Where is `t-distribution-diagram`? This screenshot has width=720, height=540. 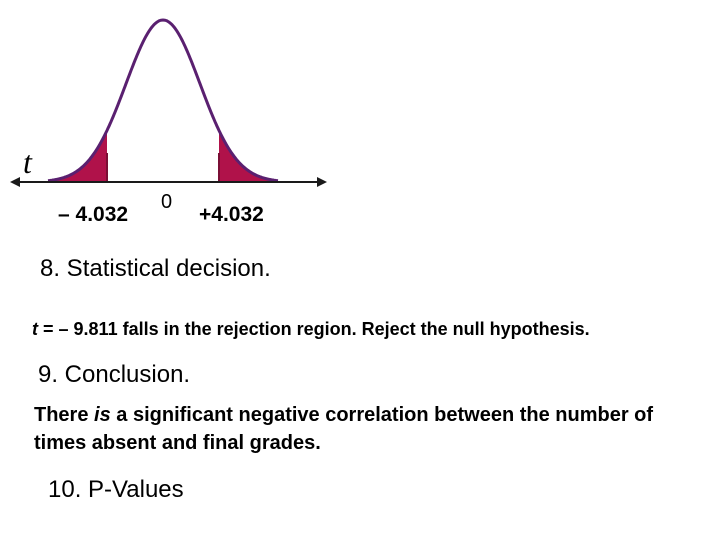 t-distribution-diagram is located at coordinates (168, 102).